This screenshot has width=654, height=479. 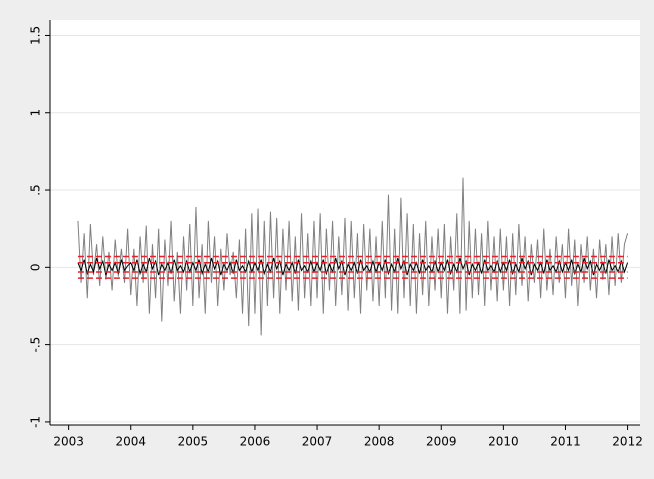 What do you see at coordinates (68, 442) in the screenshot?
I see `x-tick-label: 2003` at bounding box center [68, 442].